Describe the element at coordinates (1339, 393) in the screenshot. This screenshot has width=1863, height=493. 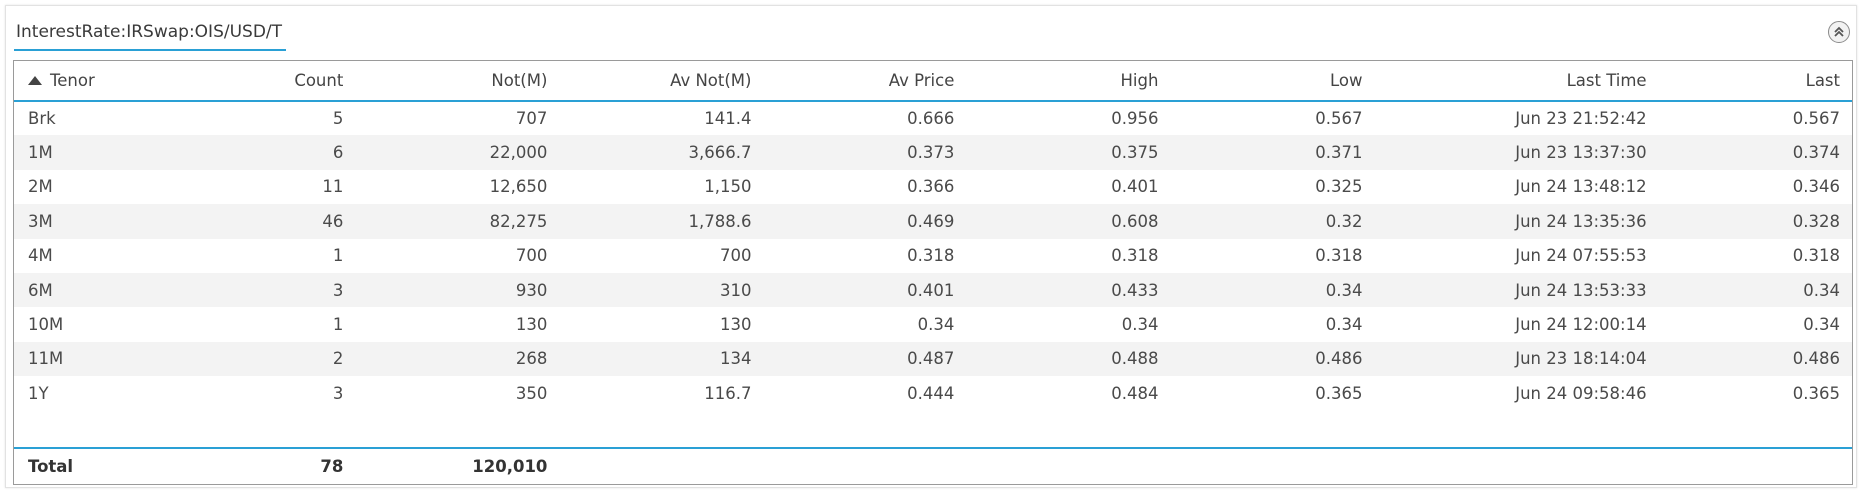
I see `cell-low: 0.365` at that location.